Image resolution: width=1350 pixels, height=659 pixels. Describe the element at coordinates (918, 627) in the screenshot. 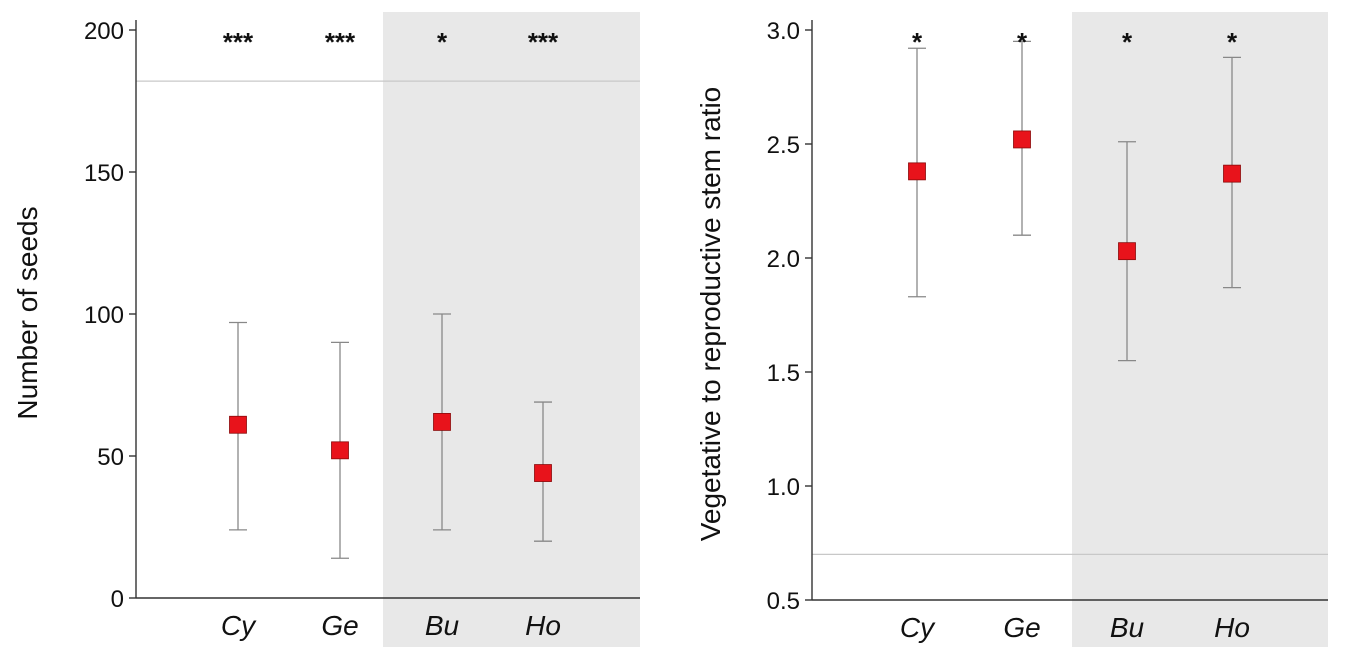

I see `panel2-category-label: Cy` at that location.